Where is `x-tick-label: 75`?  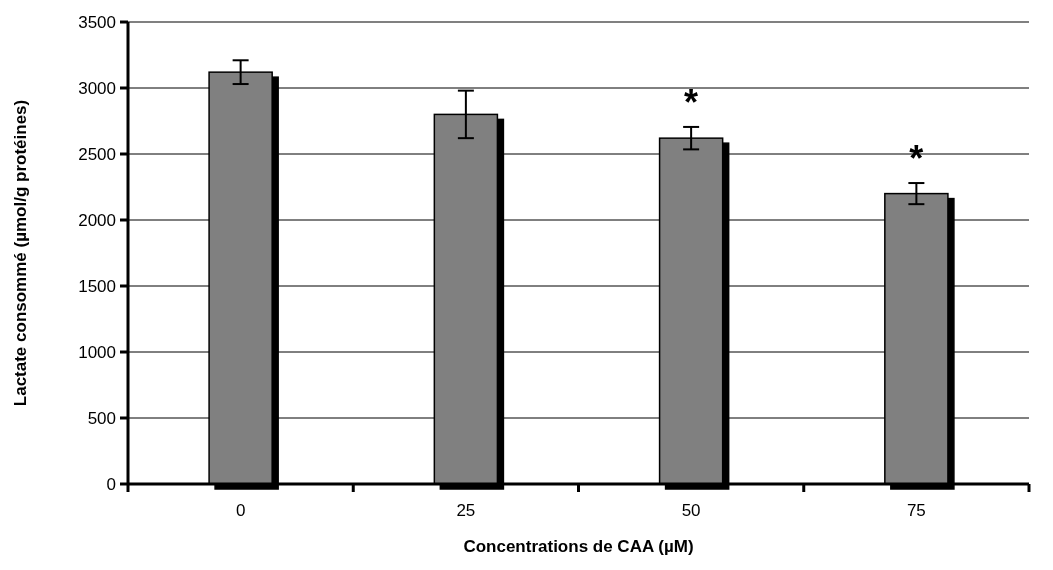
x-tick-label: 75 is located at coordinates (916, 510).